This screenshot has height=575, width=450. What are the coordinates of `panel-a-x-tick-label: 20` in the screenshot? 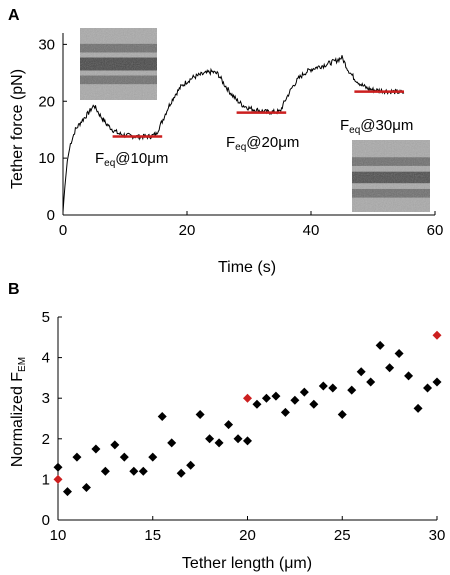 It's located at (187, 230).